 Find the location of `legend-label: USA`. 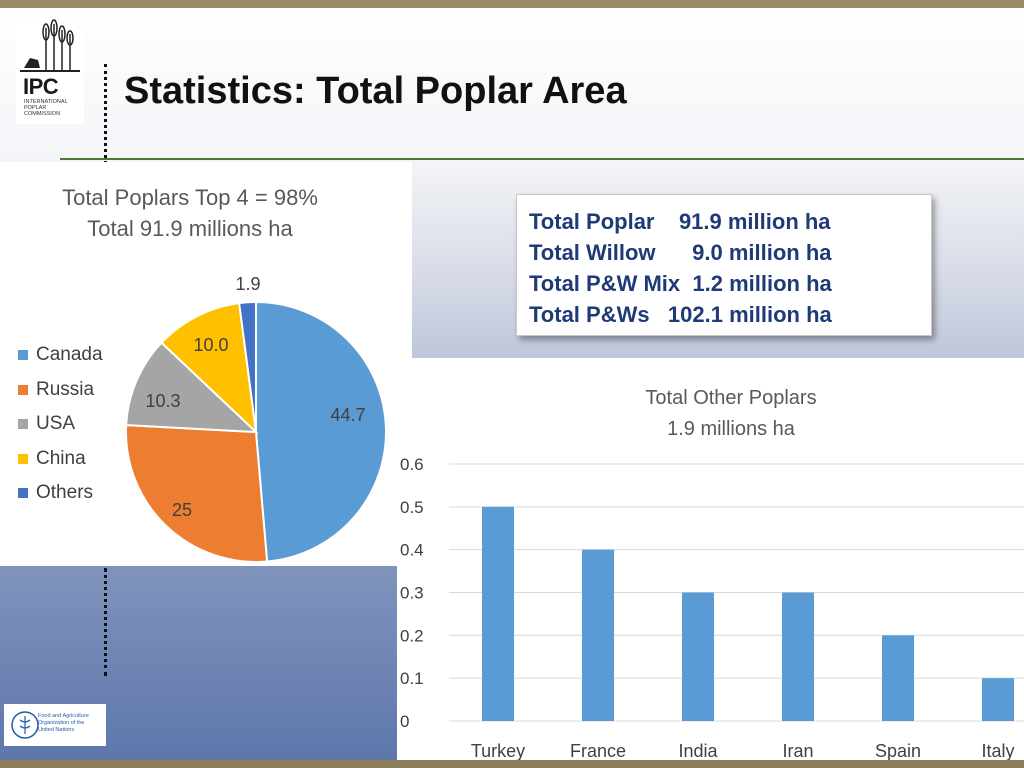

legend-label: USA is located at coordinates (56, 423).